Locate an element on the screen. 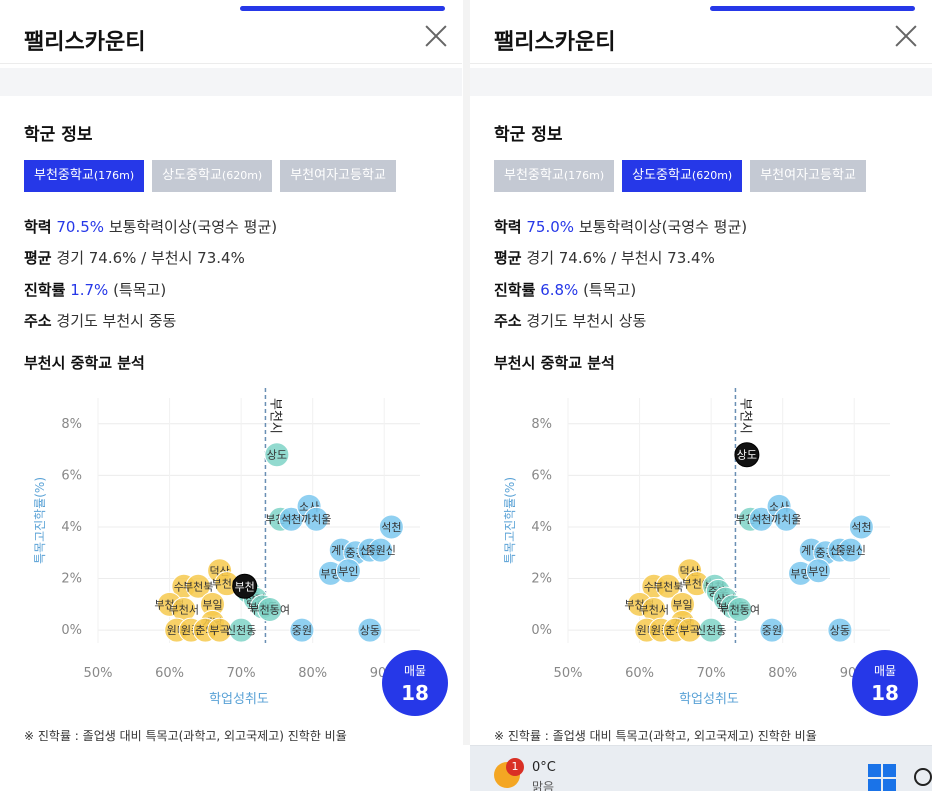  info-advancement: 진학률 1.7% (특목고) is located at coordinates (95, 289).